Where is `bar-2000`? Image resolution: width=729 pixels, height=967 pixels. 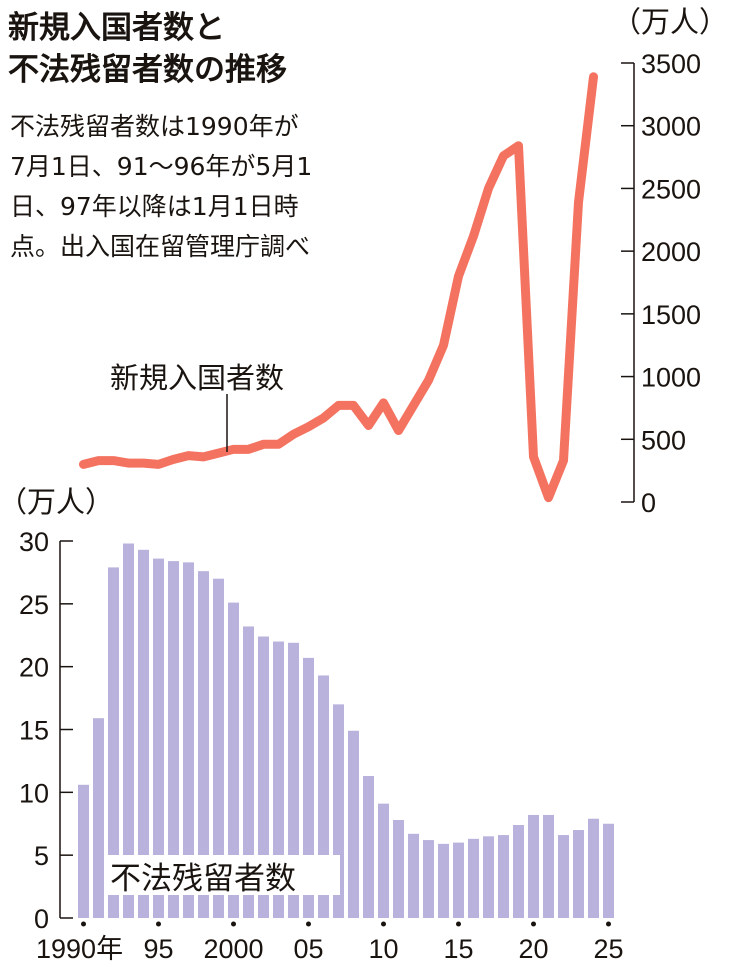
bar-2000 is located at coordinates (233, 760).